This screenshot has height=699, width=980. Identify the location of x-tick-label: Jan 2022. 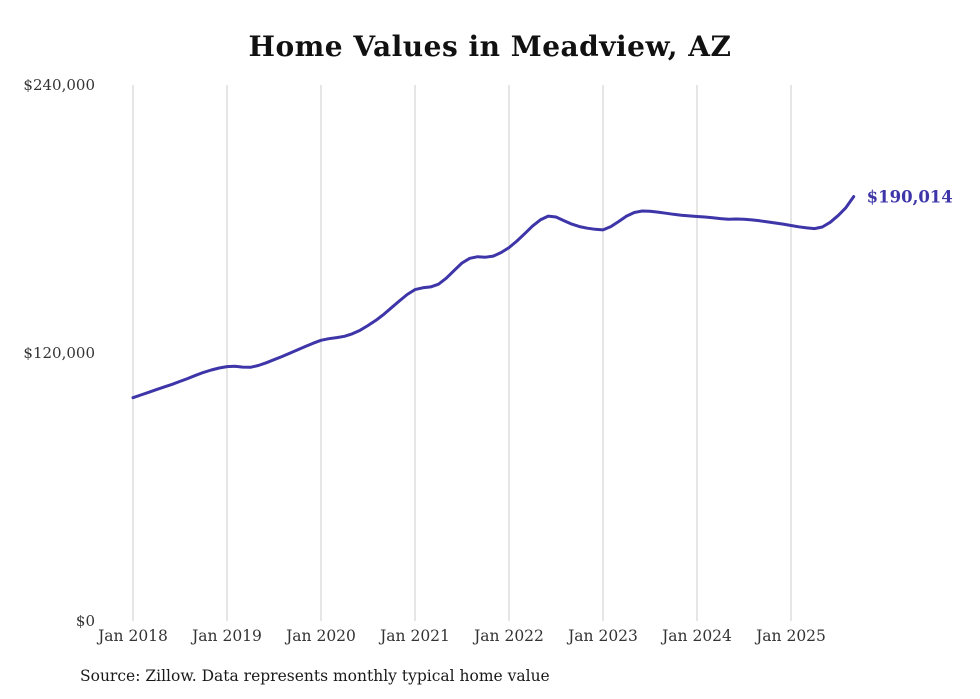
(508, 636).